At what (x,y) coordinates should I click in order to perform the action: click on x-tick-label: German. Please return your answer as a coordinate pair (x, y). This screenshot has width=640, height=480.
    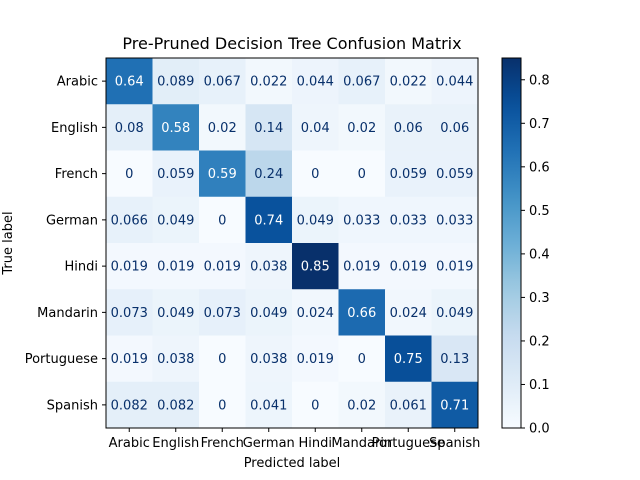
    Looking at the image, I should click on (269, 443).